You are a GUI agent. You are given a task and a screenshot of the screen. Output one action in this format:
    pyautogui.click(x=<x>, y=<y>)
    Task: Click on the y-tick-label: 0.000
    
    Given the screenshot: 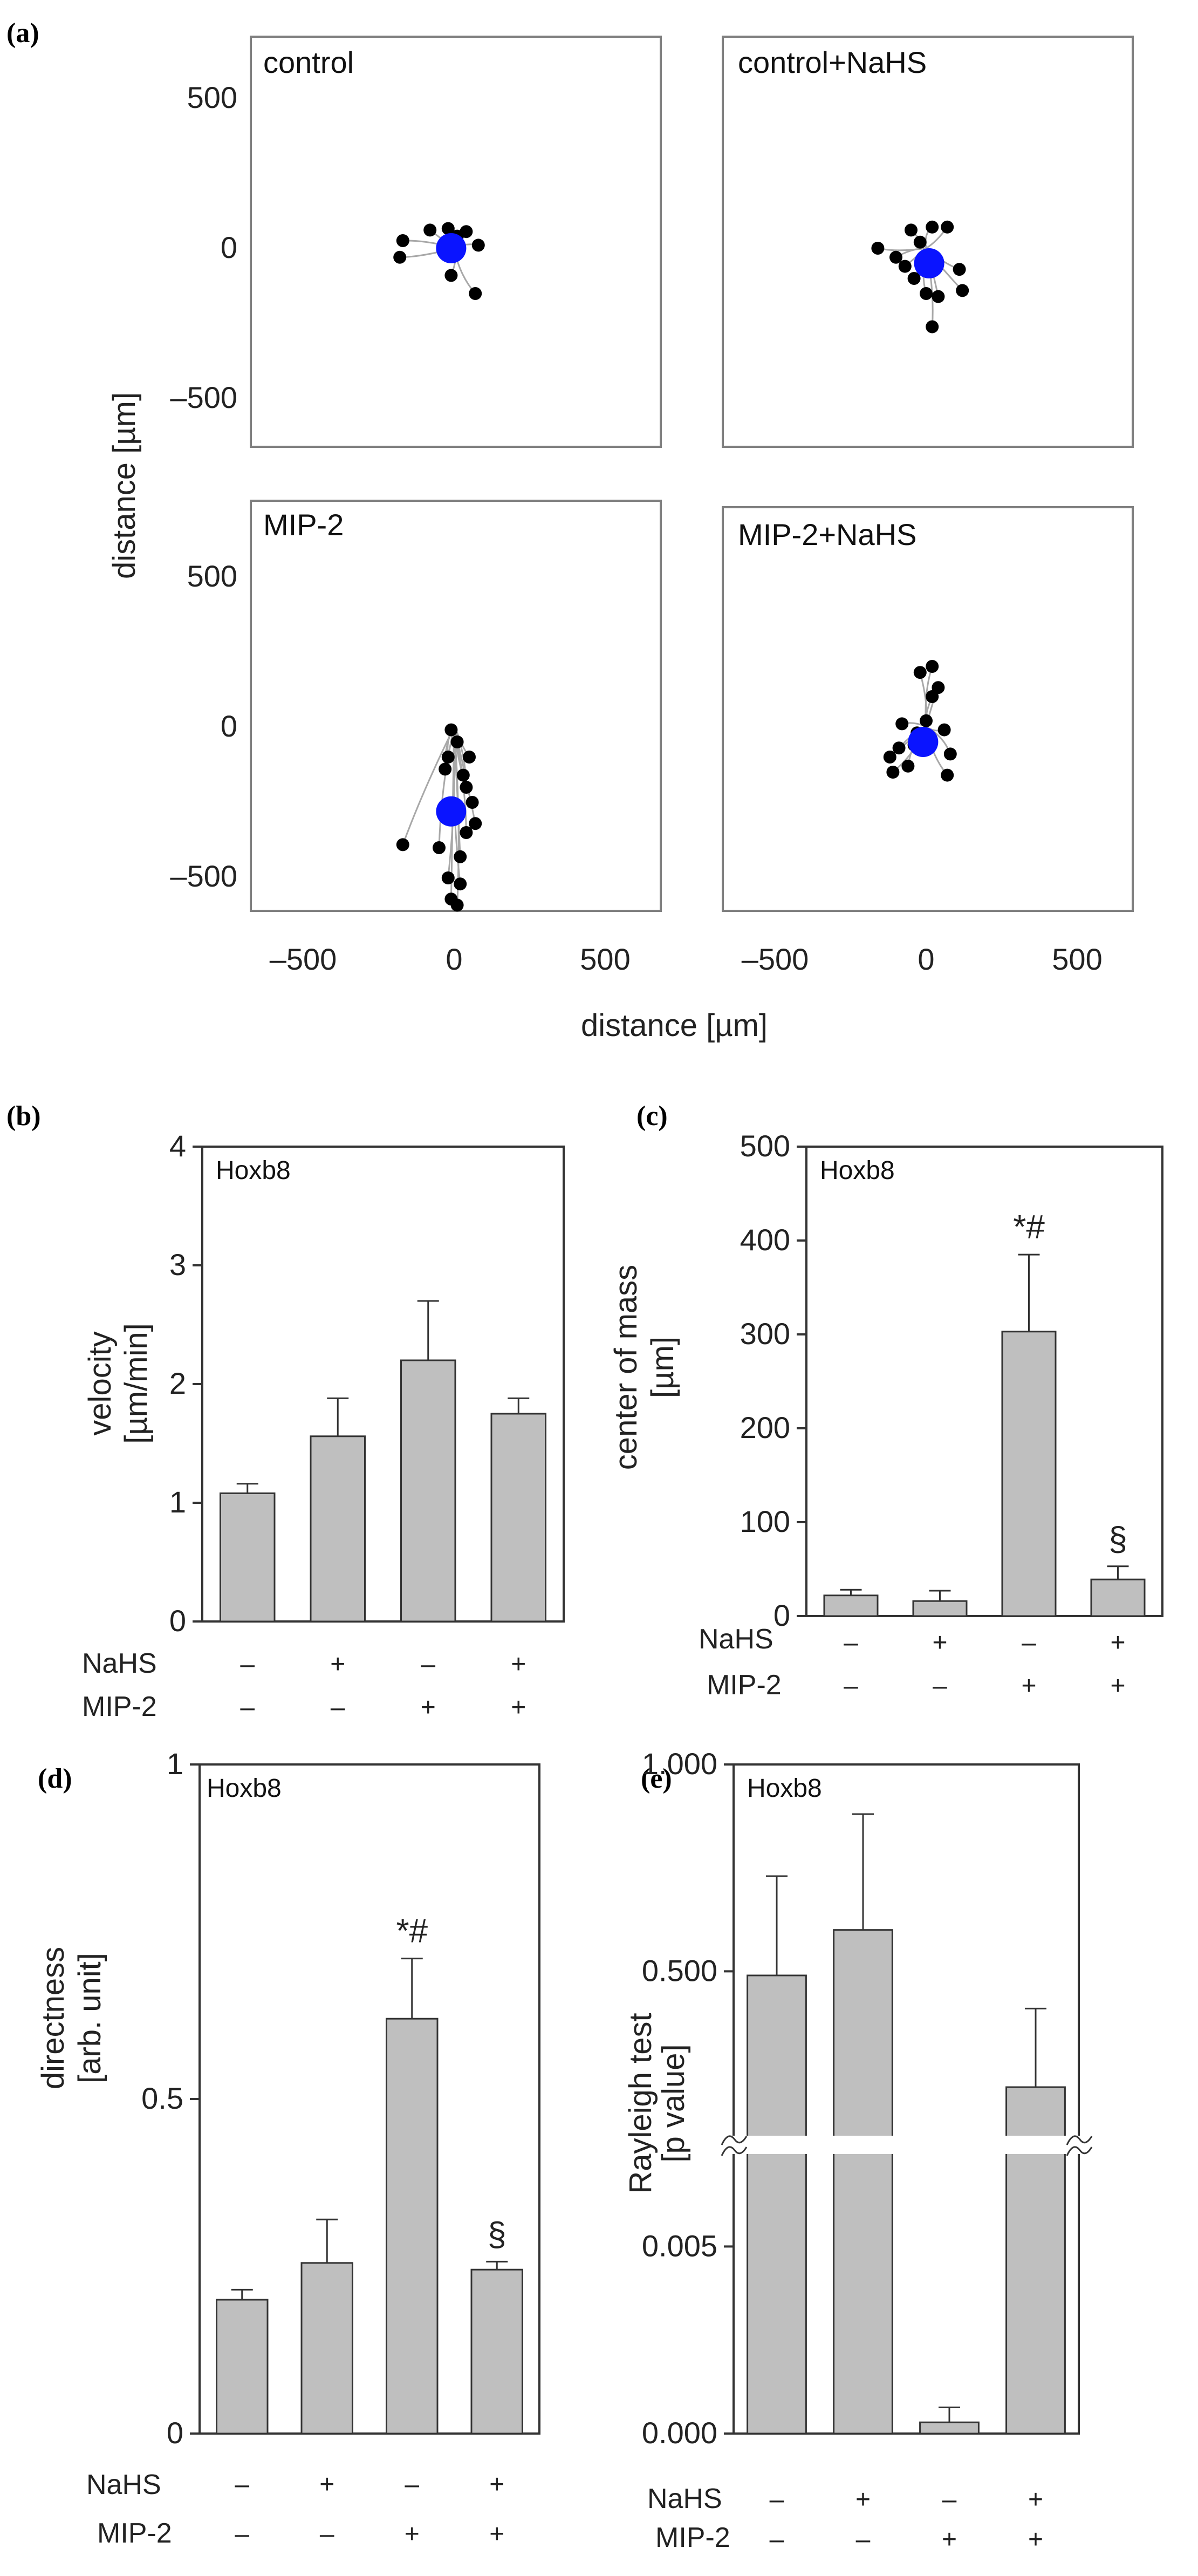 What is the action you would take?
    pyautogui.click(x=679, y=2433)
    